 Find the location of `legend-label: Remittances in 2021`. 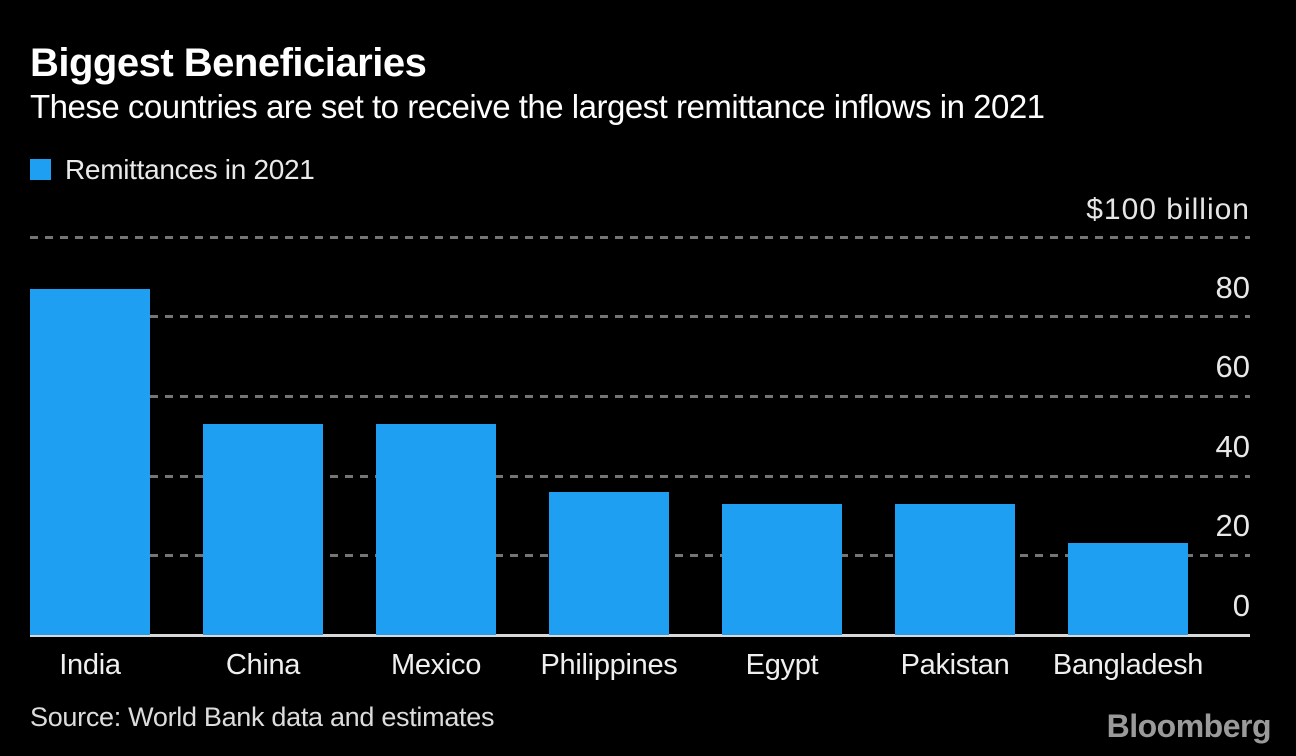

legend-label: Remittances in 2021 is located at coordinates (190, 169).